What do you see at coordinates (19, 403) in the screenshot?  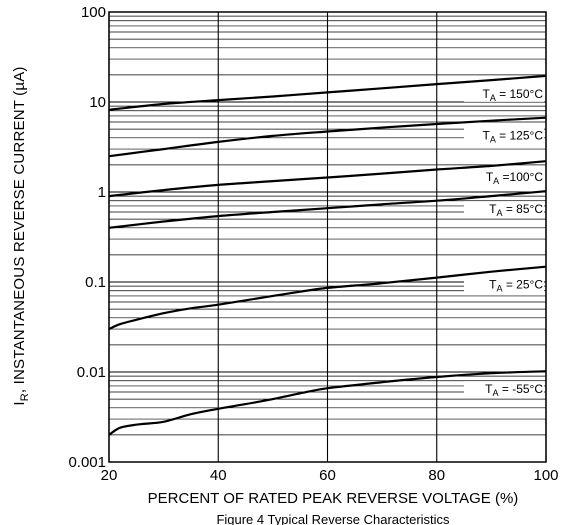 I see `y-axis-label-main: I` at bounding box center [19, 403].